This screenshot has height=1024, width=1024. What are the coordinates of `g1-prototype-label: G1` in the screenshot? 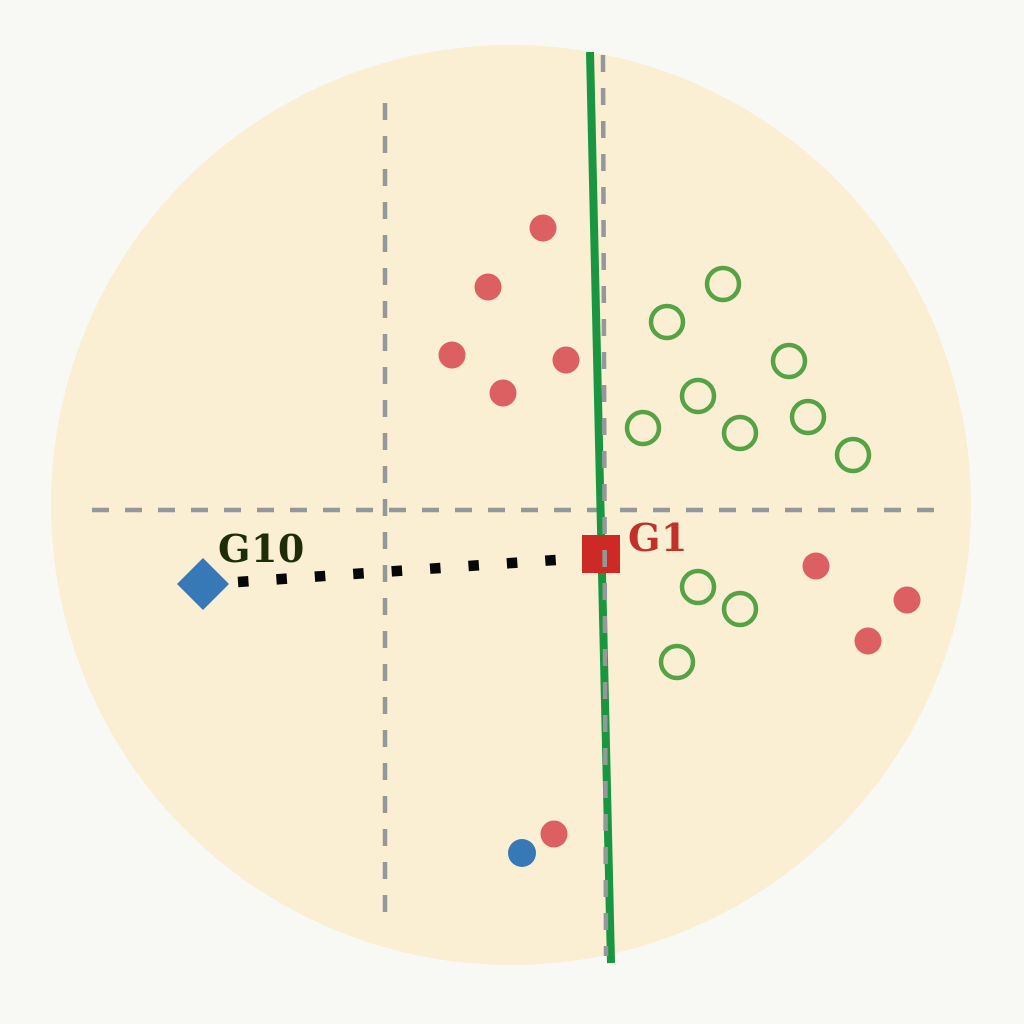 It's located at (658, 537).